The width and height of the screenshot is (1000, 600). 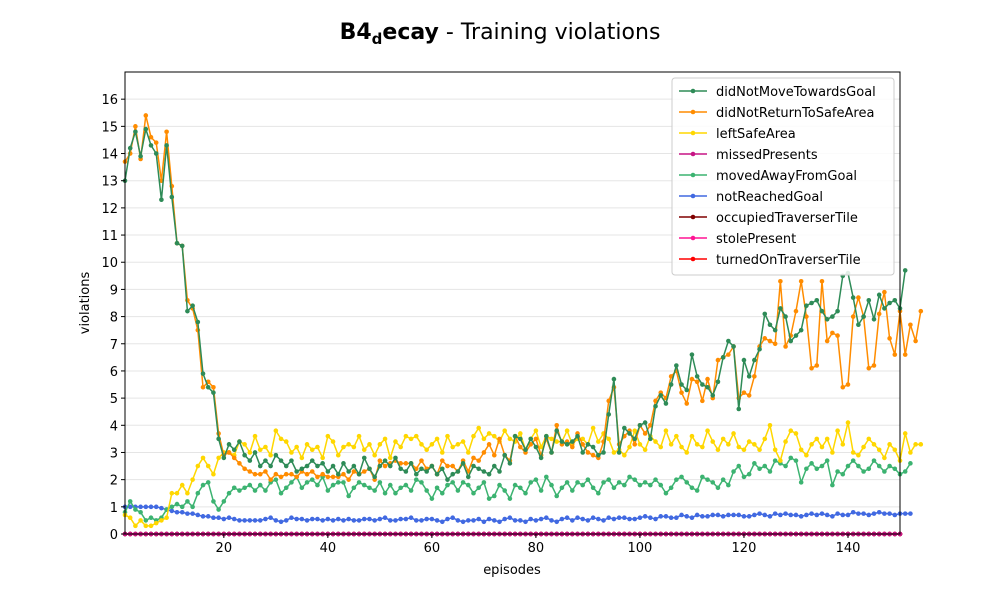 What do you see at coordinates (767, 155) in the screenshot?
I see `legend-label: missedPresents` at bounding box center [767, 155].